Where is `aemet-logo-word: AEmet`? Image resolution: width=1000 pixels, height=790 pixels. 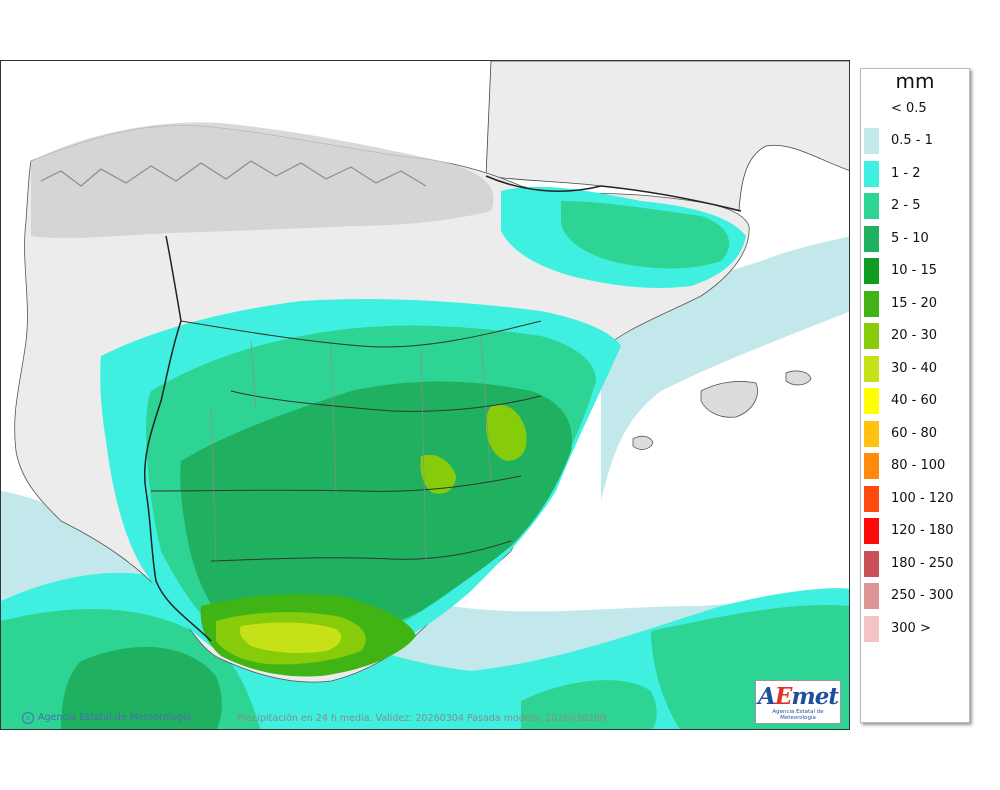
aemet-logo-word: AEmet is located at coordinates (798, 696).